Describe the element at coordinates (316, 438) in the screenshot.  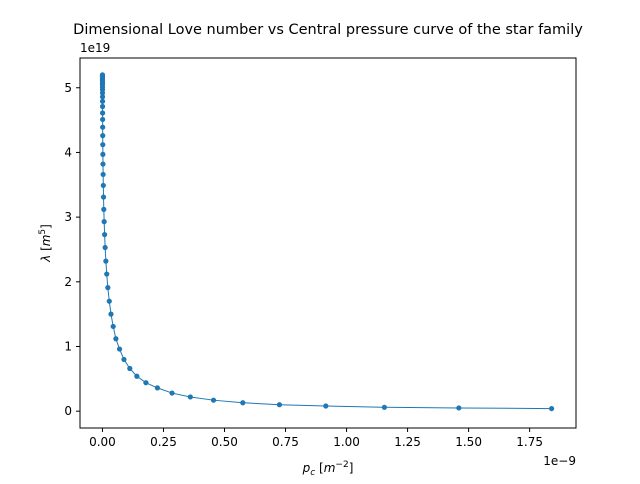
I see `x-axis-ticks: 0.00 0.25 0.50 0.75 1.00 1.25 1.50 1.75` at that location.